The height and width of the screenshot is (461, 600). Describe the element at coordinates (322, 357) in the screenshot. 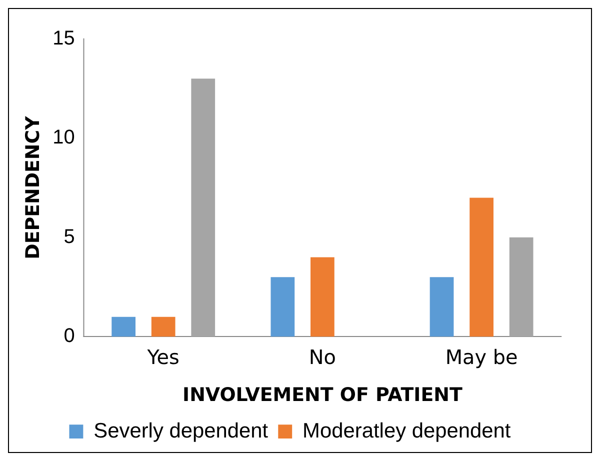

I see `x-tick-label: No` at that location.